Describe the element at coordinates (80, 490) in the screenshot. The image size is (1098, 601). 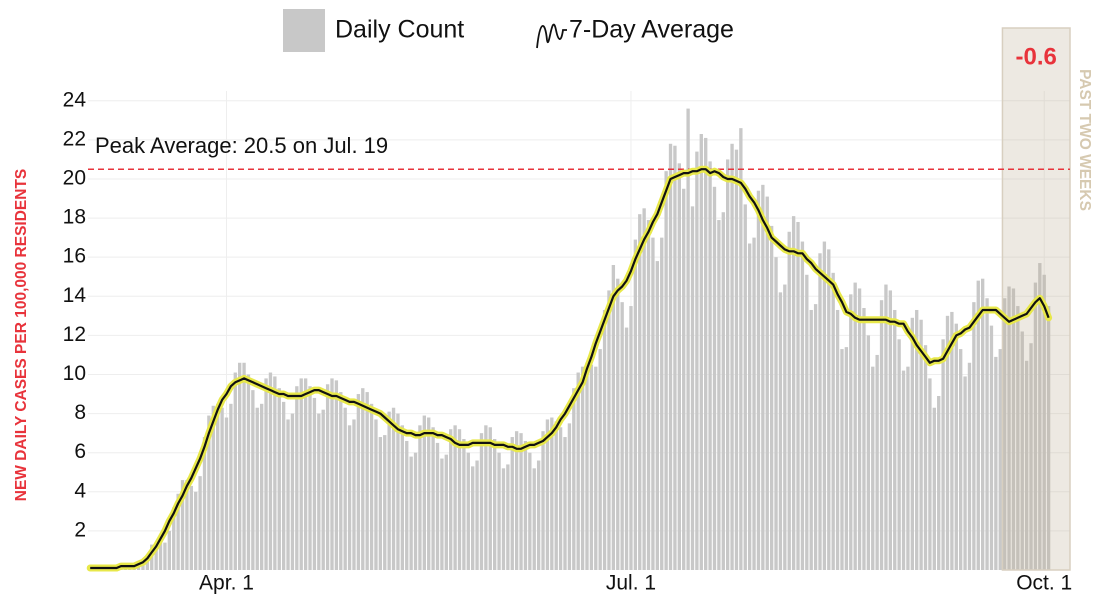
I see `y-tick-label: 4` at that location.